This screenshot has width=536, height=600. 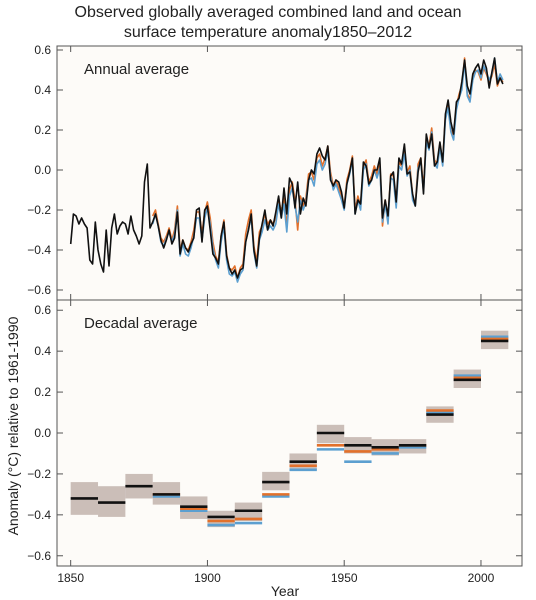 I want to click on x-tick-label: 2000, so click(x=481, y=578).